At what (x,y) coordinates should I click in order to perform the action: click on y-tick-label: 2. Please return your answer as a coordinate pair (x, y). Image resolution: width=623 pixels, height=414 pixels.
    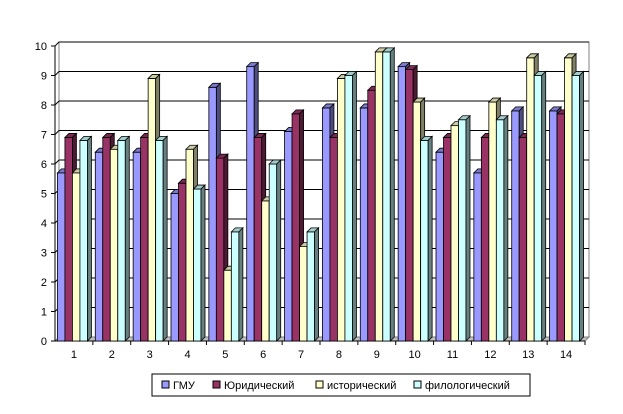
    Looking at the image, I should click on (44, 283).